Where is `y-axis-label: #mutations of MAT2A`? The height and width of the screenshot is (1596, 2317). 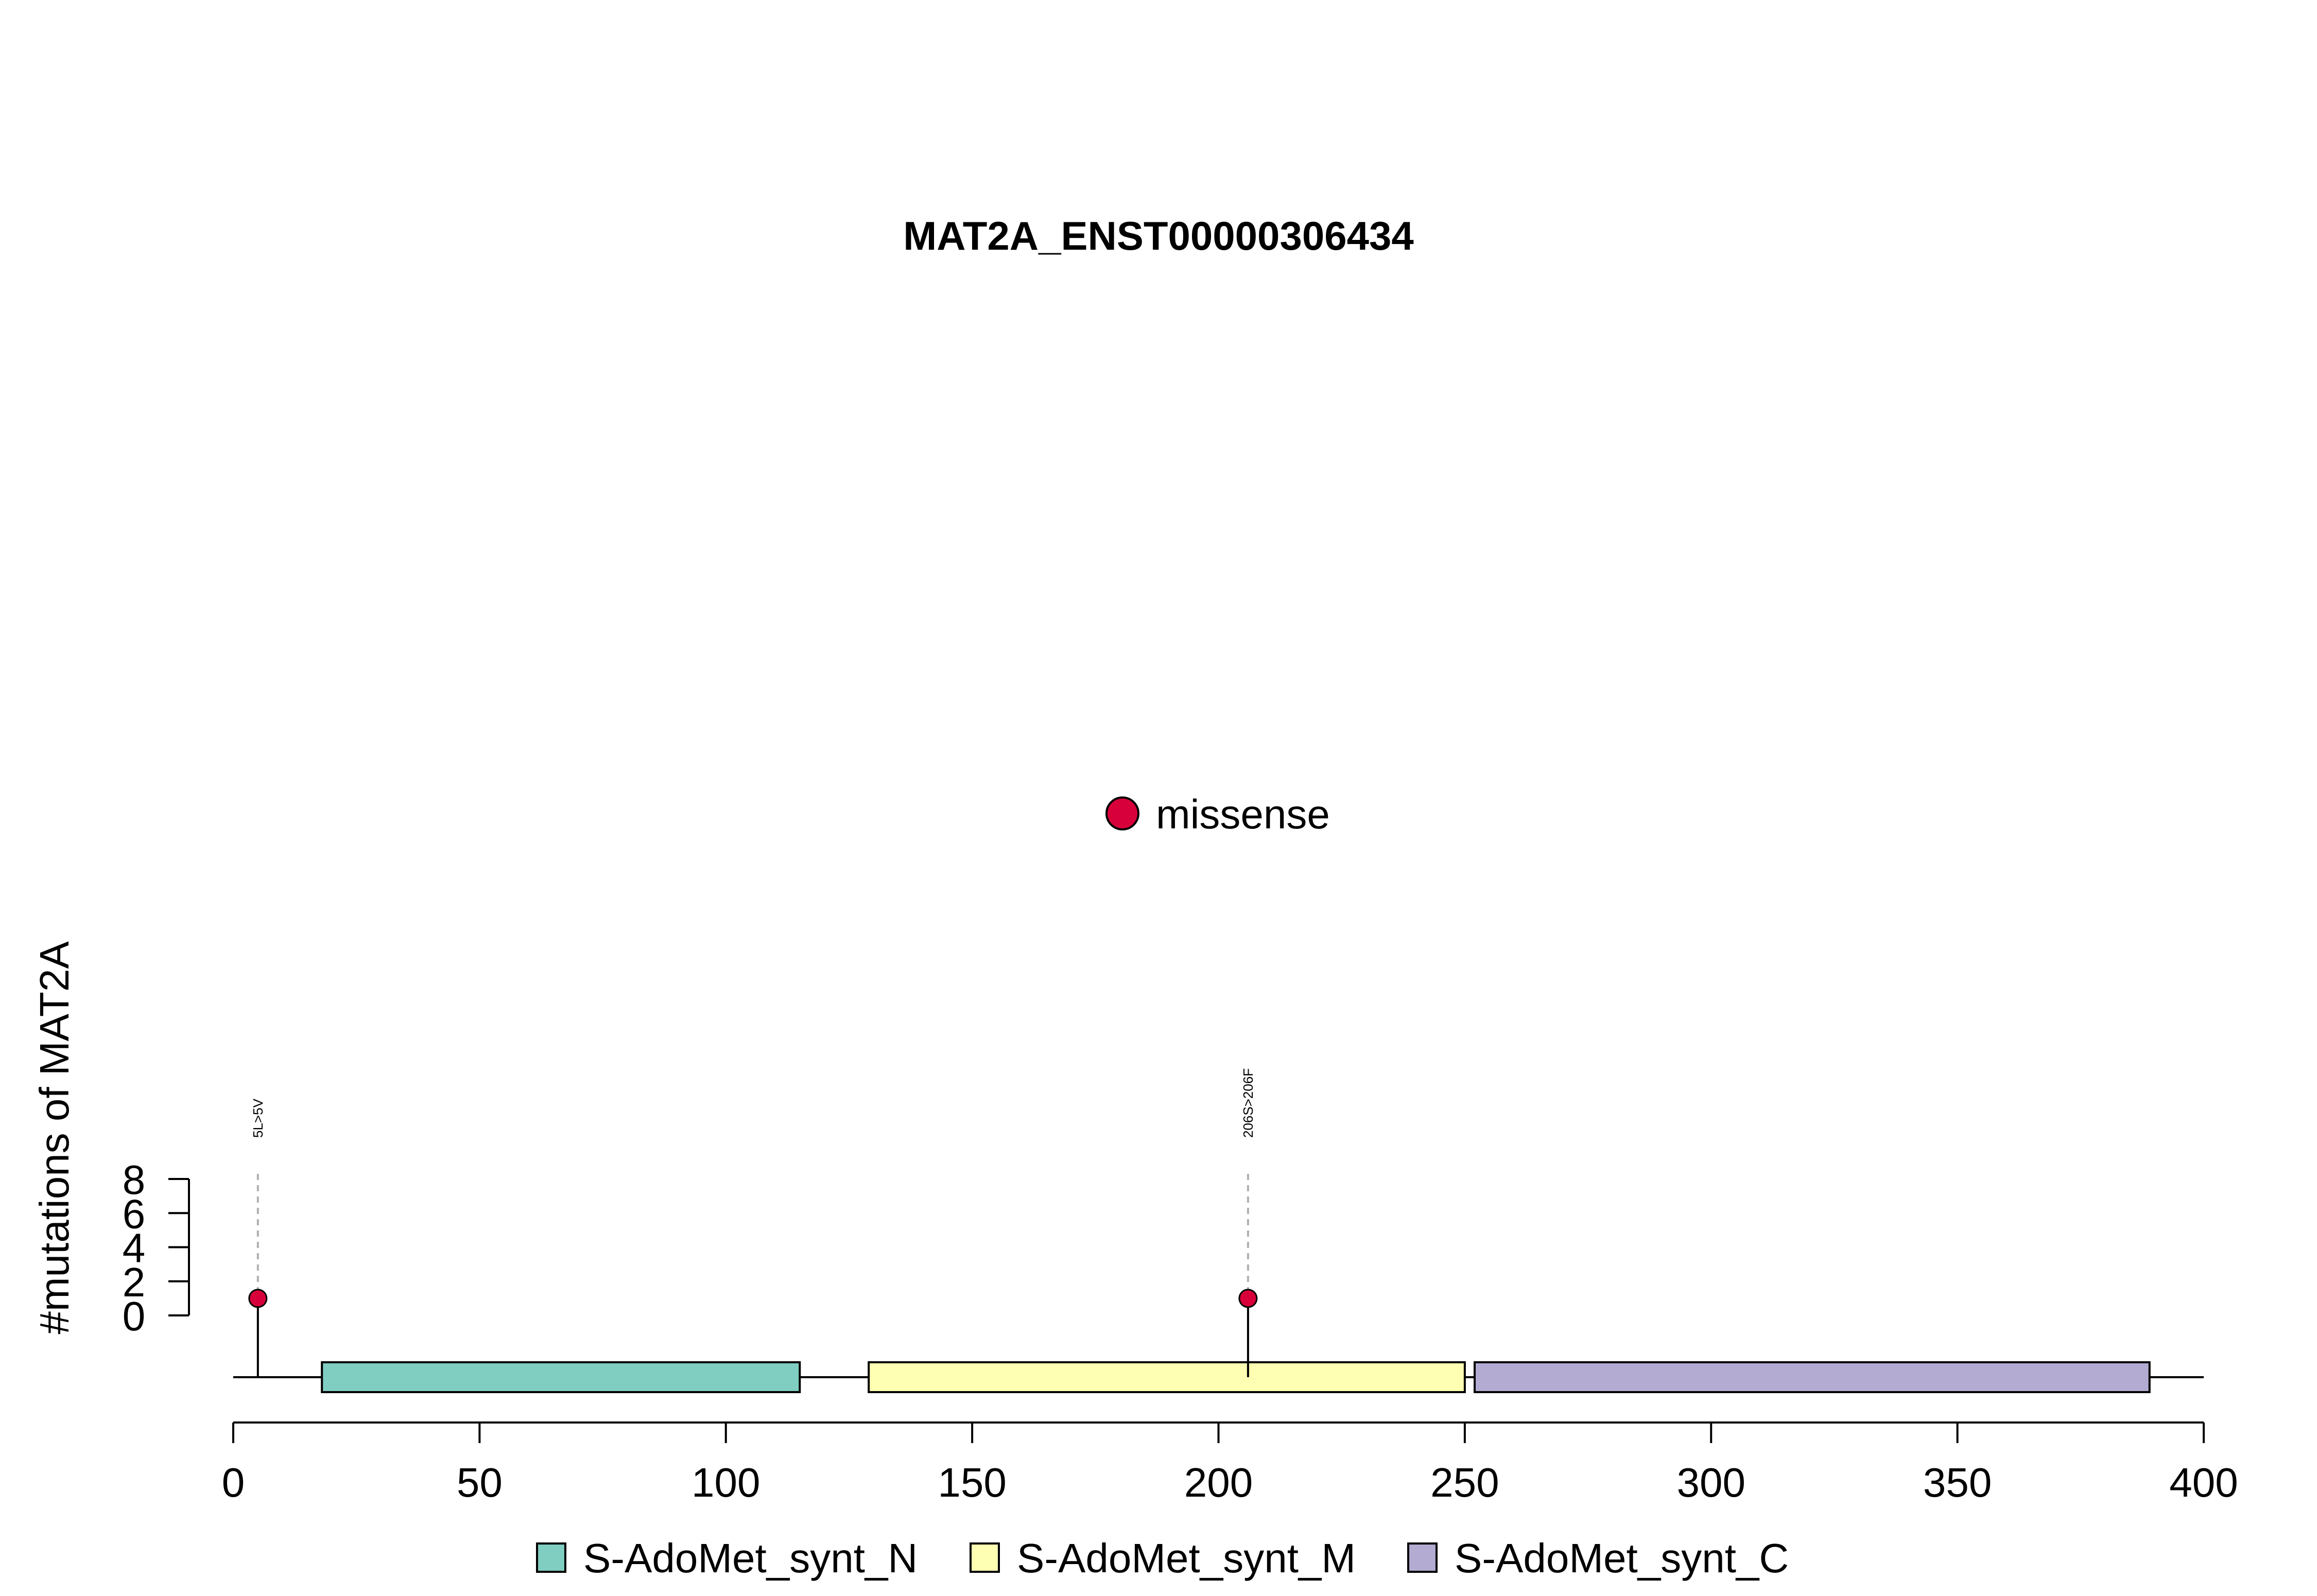
y-axis-label: #mutations of MAT2A is located at coordinates (54, 1138).